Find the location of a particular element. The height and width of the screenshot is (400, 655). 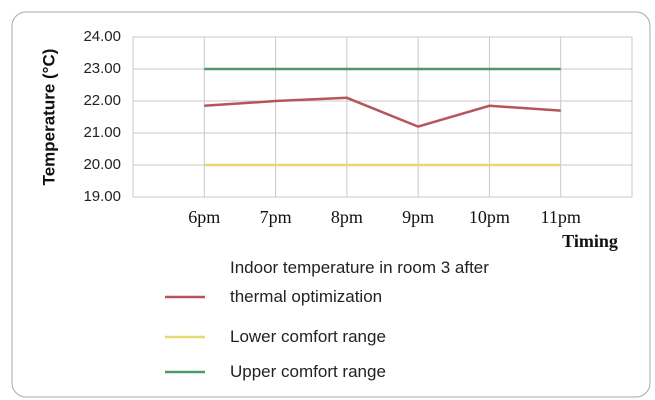

x-axis-label: Timing is located at coordinates (590, 241).